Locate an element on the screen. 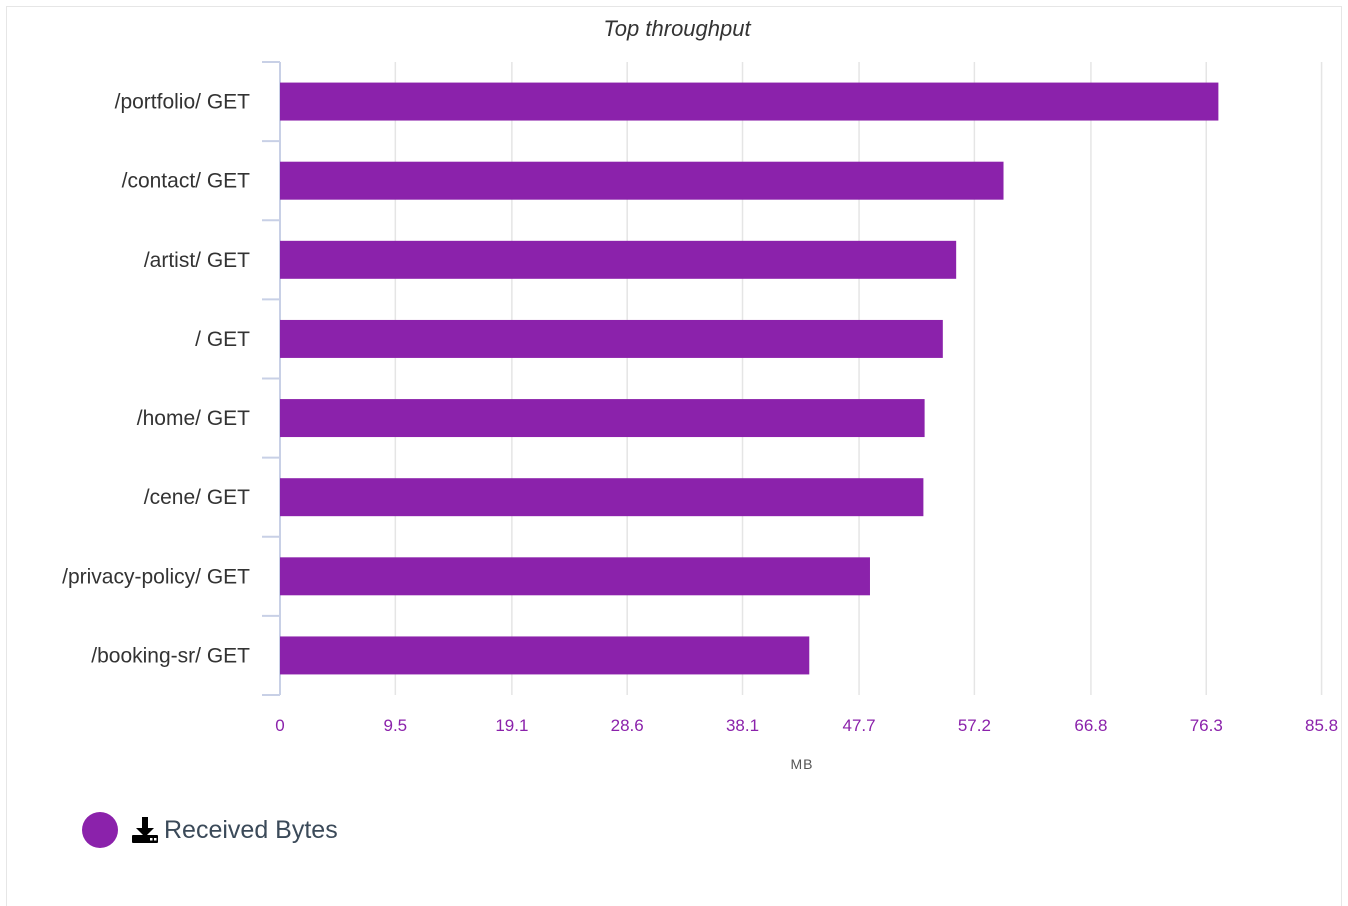 The image size is (1348, 906). x-tick-label: 28.6 is located at coordinates (627, 725).